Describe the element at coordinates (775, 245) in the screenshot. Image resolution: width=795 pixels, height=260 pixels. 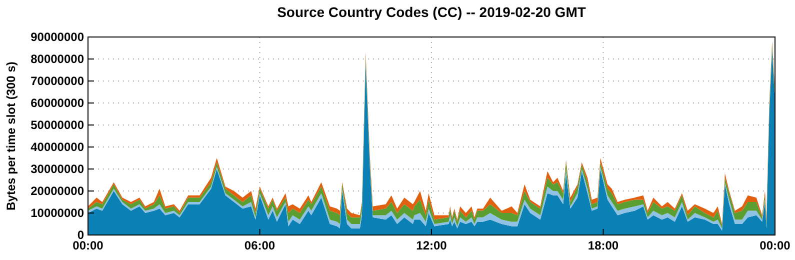
I see `x-tick-label: 00:00` at that location.